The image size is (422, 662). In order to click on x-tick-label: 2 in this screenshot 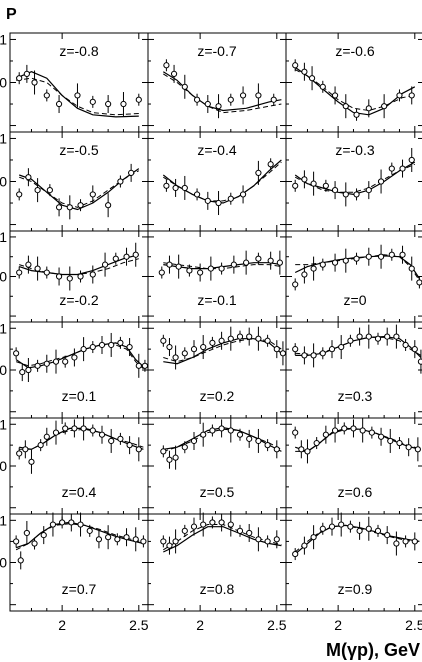, I will do `click(62, 625)`.